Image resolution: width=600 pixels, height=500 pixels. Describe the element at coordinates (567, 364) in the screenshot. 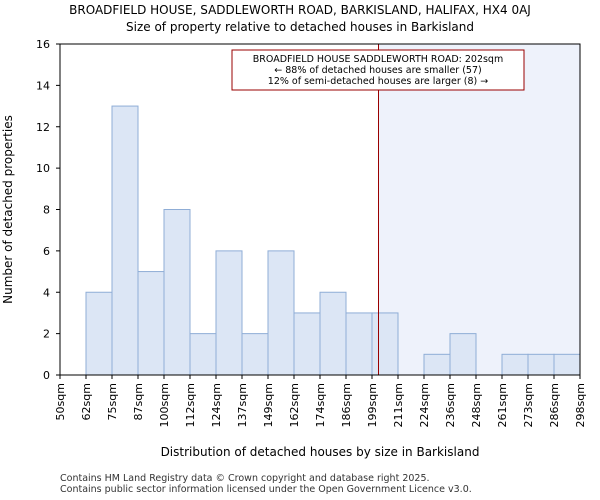

I see `bar-286sqm` at that location.